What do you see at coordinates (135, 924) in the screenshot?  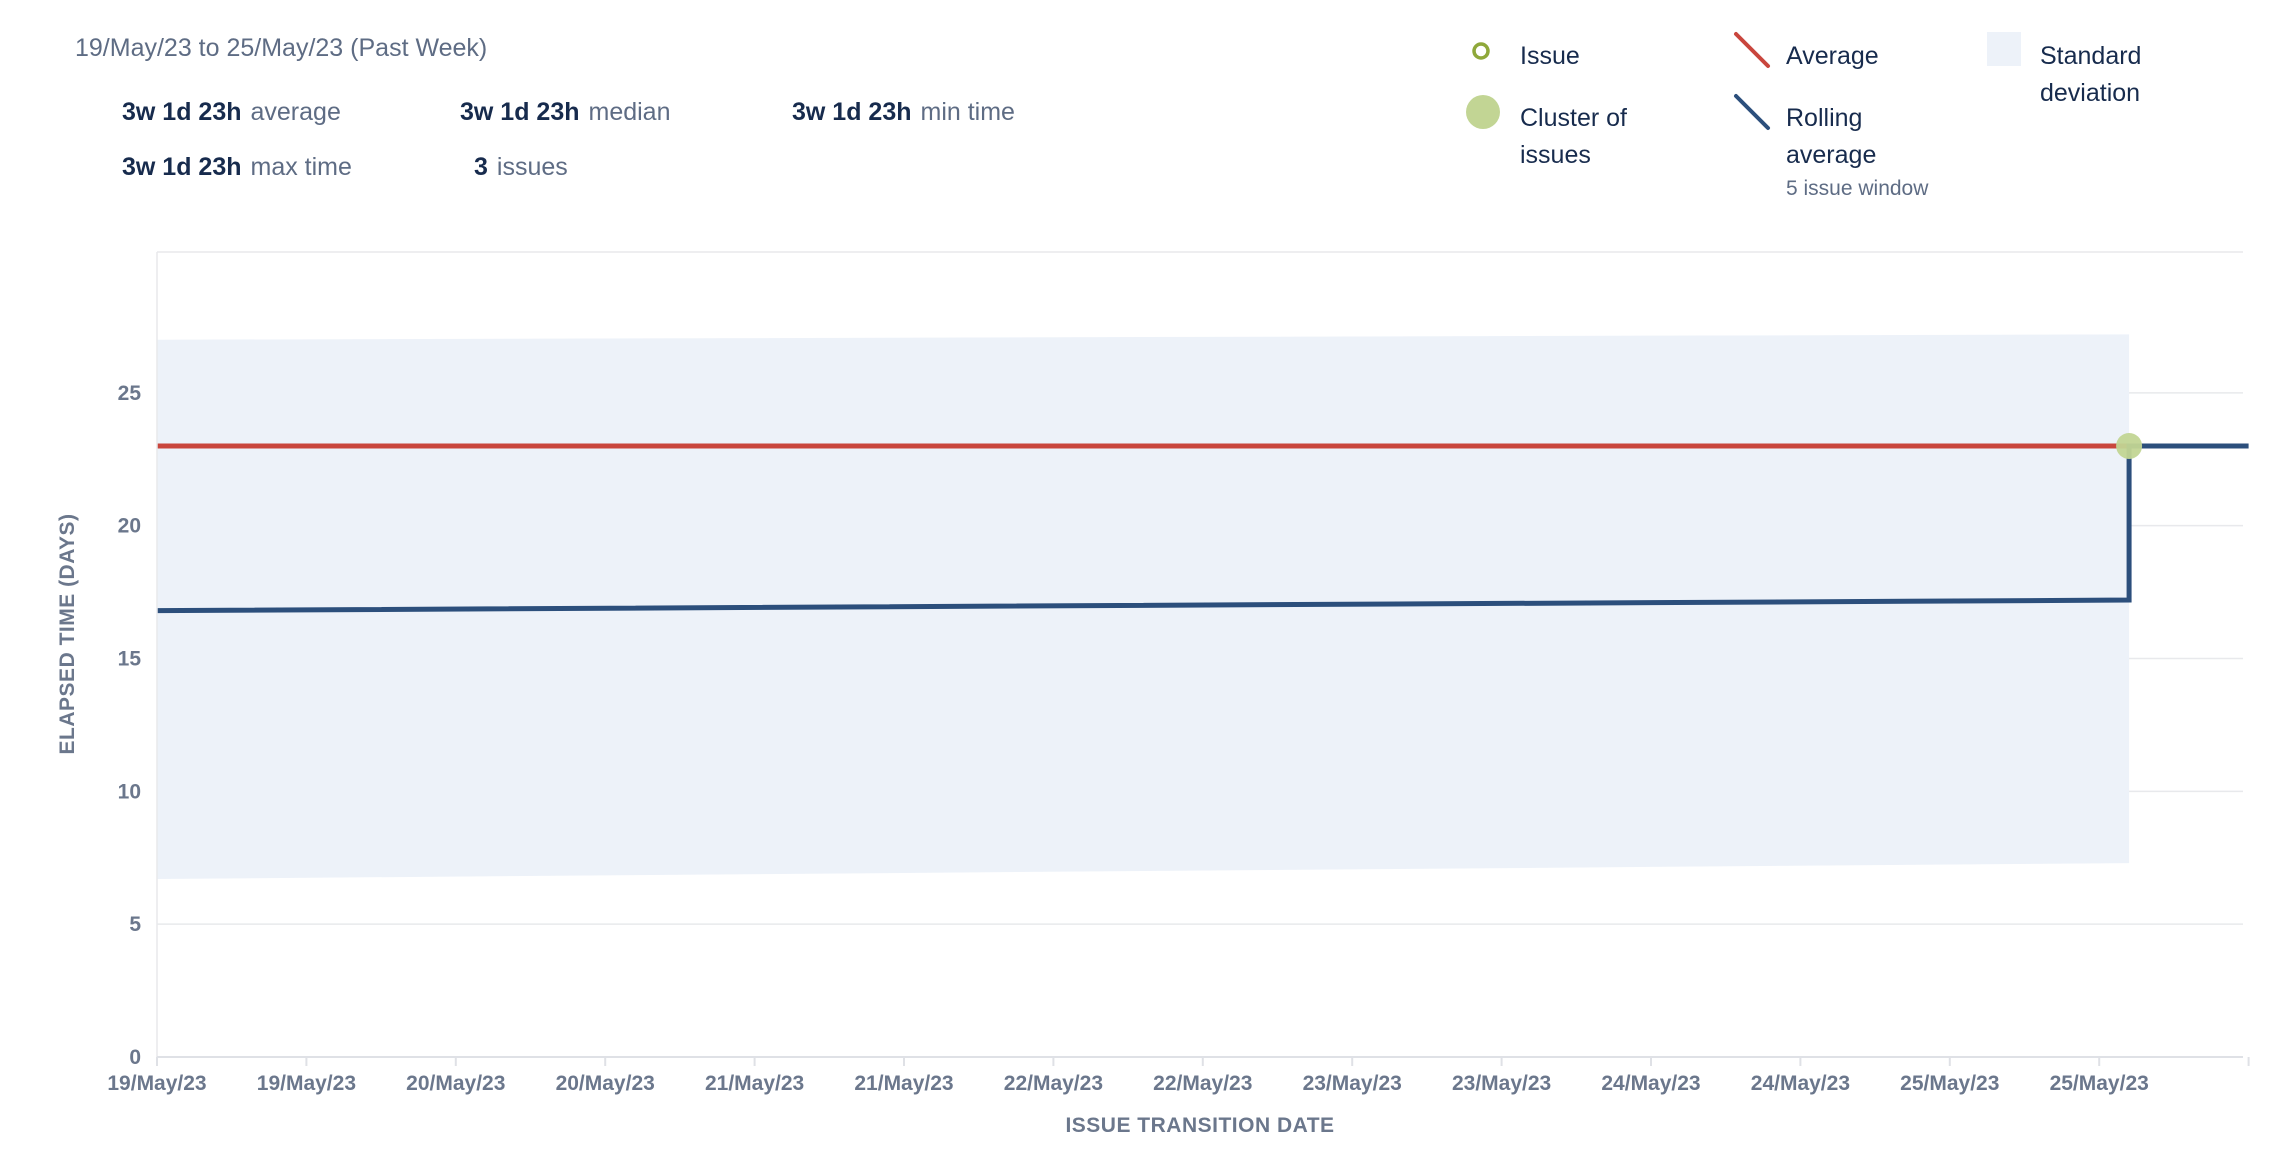 I see `y-tick-label: 5` at bounding box center [135, 924].